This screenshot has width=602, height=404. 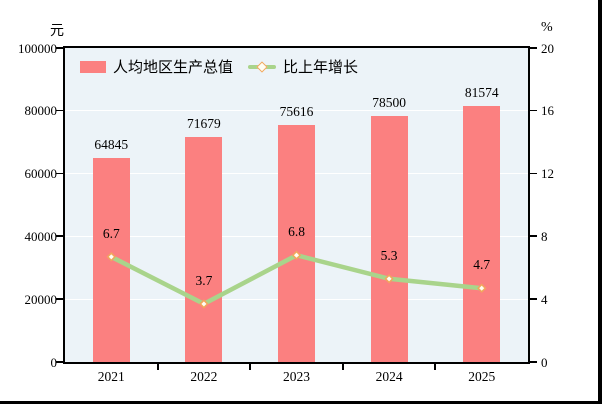 I want to click on right-axis-tick-label: 8, so click(x=544, y=236).